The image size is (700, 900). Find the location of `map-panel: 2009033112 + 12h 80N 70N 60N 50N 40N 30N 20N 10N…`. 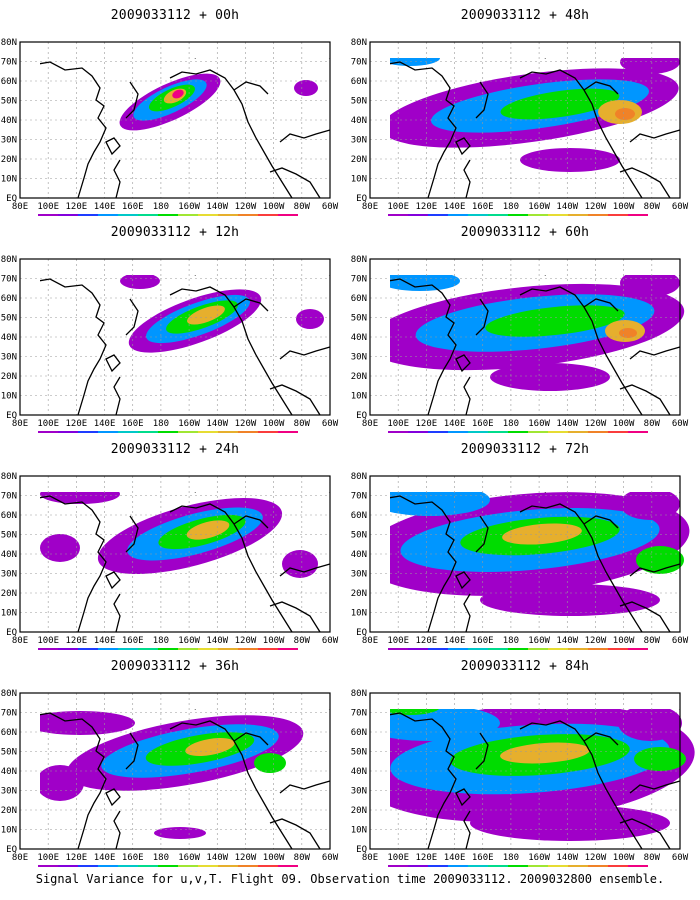

map-panel: 2009033112 + 12h 80N 70N 60N 50N 40N 30N 20N 10N… is located at coordinates (175, 325).